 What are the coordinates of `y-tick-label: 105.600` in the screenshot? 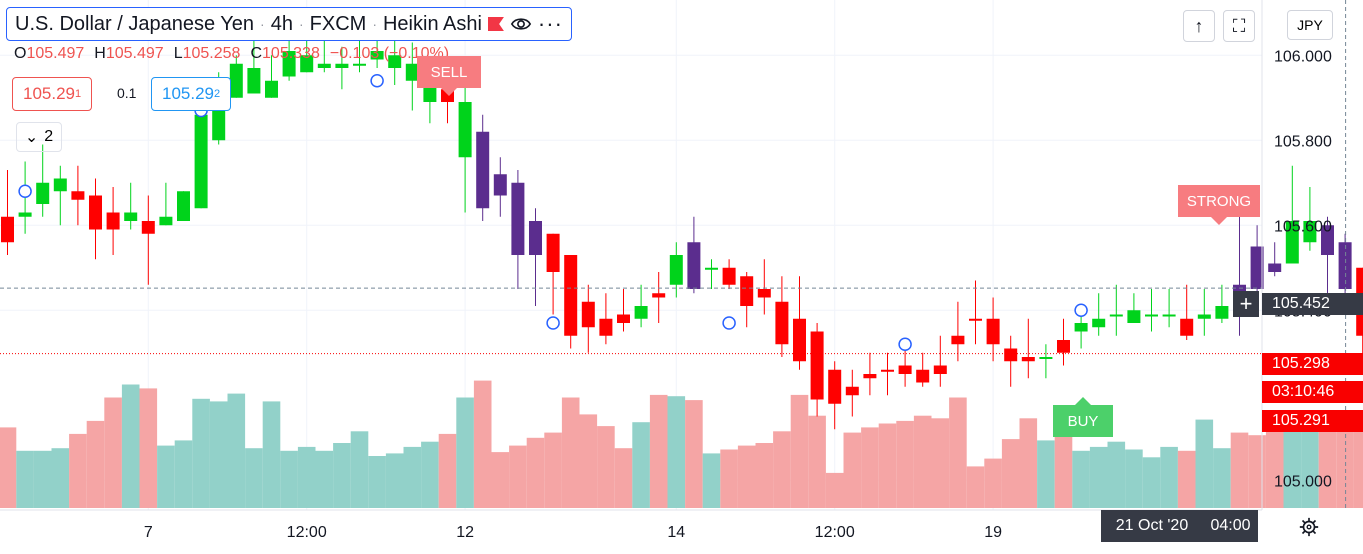 It's located at (1303, 226).